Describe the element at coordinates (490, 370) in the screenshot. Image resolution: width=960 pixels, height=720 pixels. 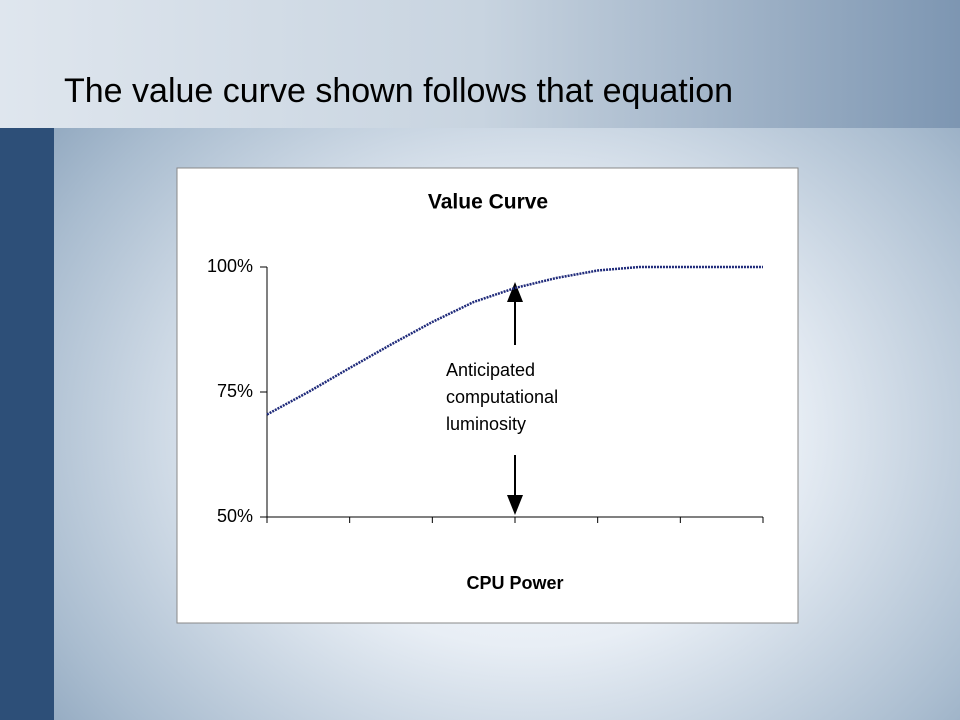
I see `annotation: Anticipated` at that location.